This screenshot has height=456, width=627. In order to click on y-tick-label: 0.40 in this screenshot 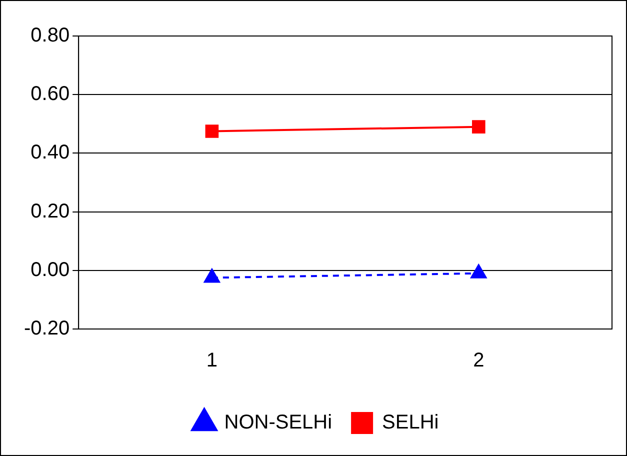, I will do `click(50, 153)`.